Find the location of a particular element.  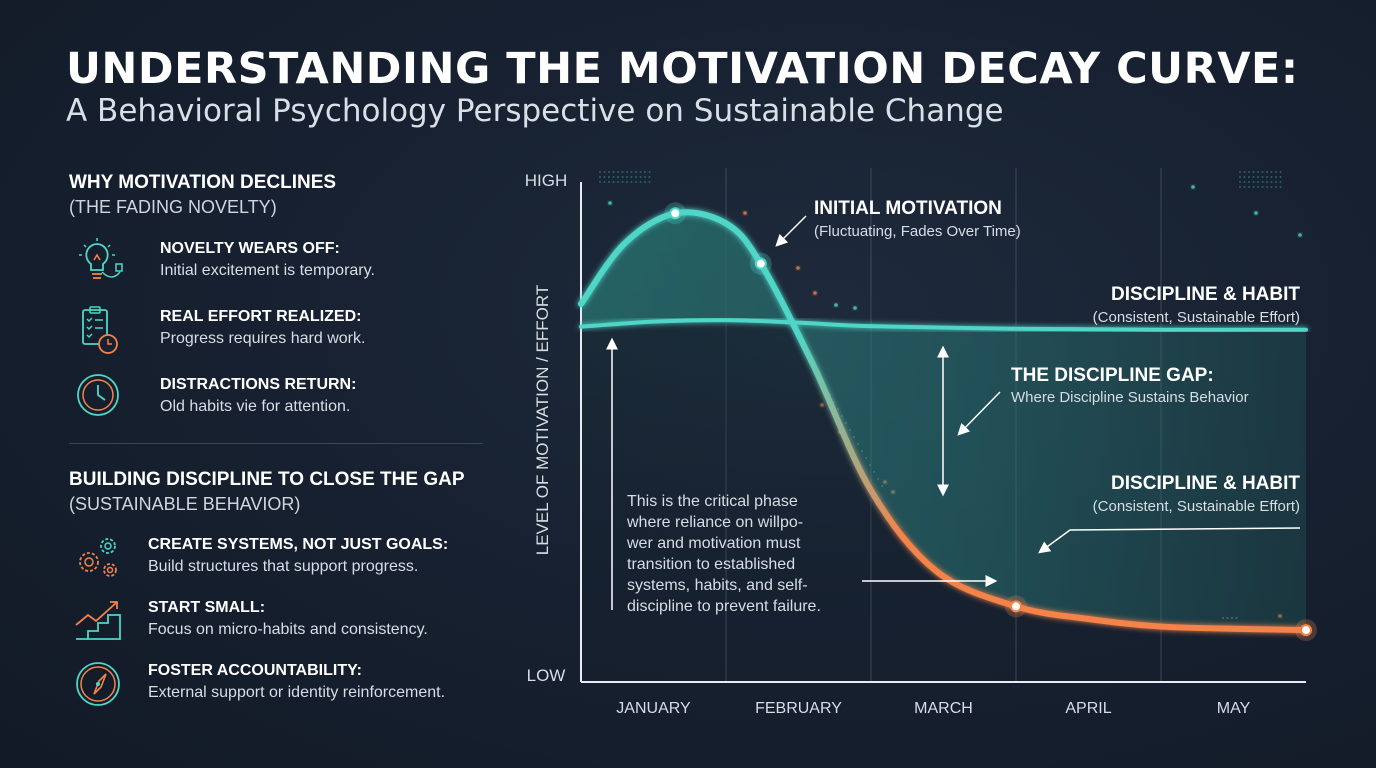

x-tick-label: MARCH is located at coordinates (943, 708).